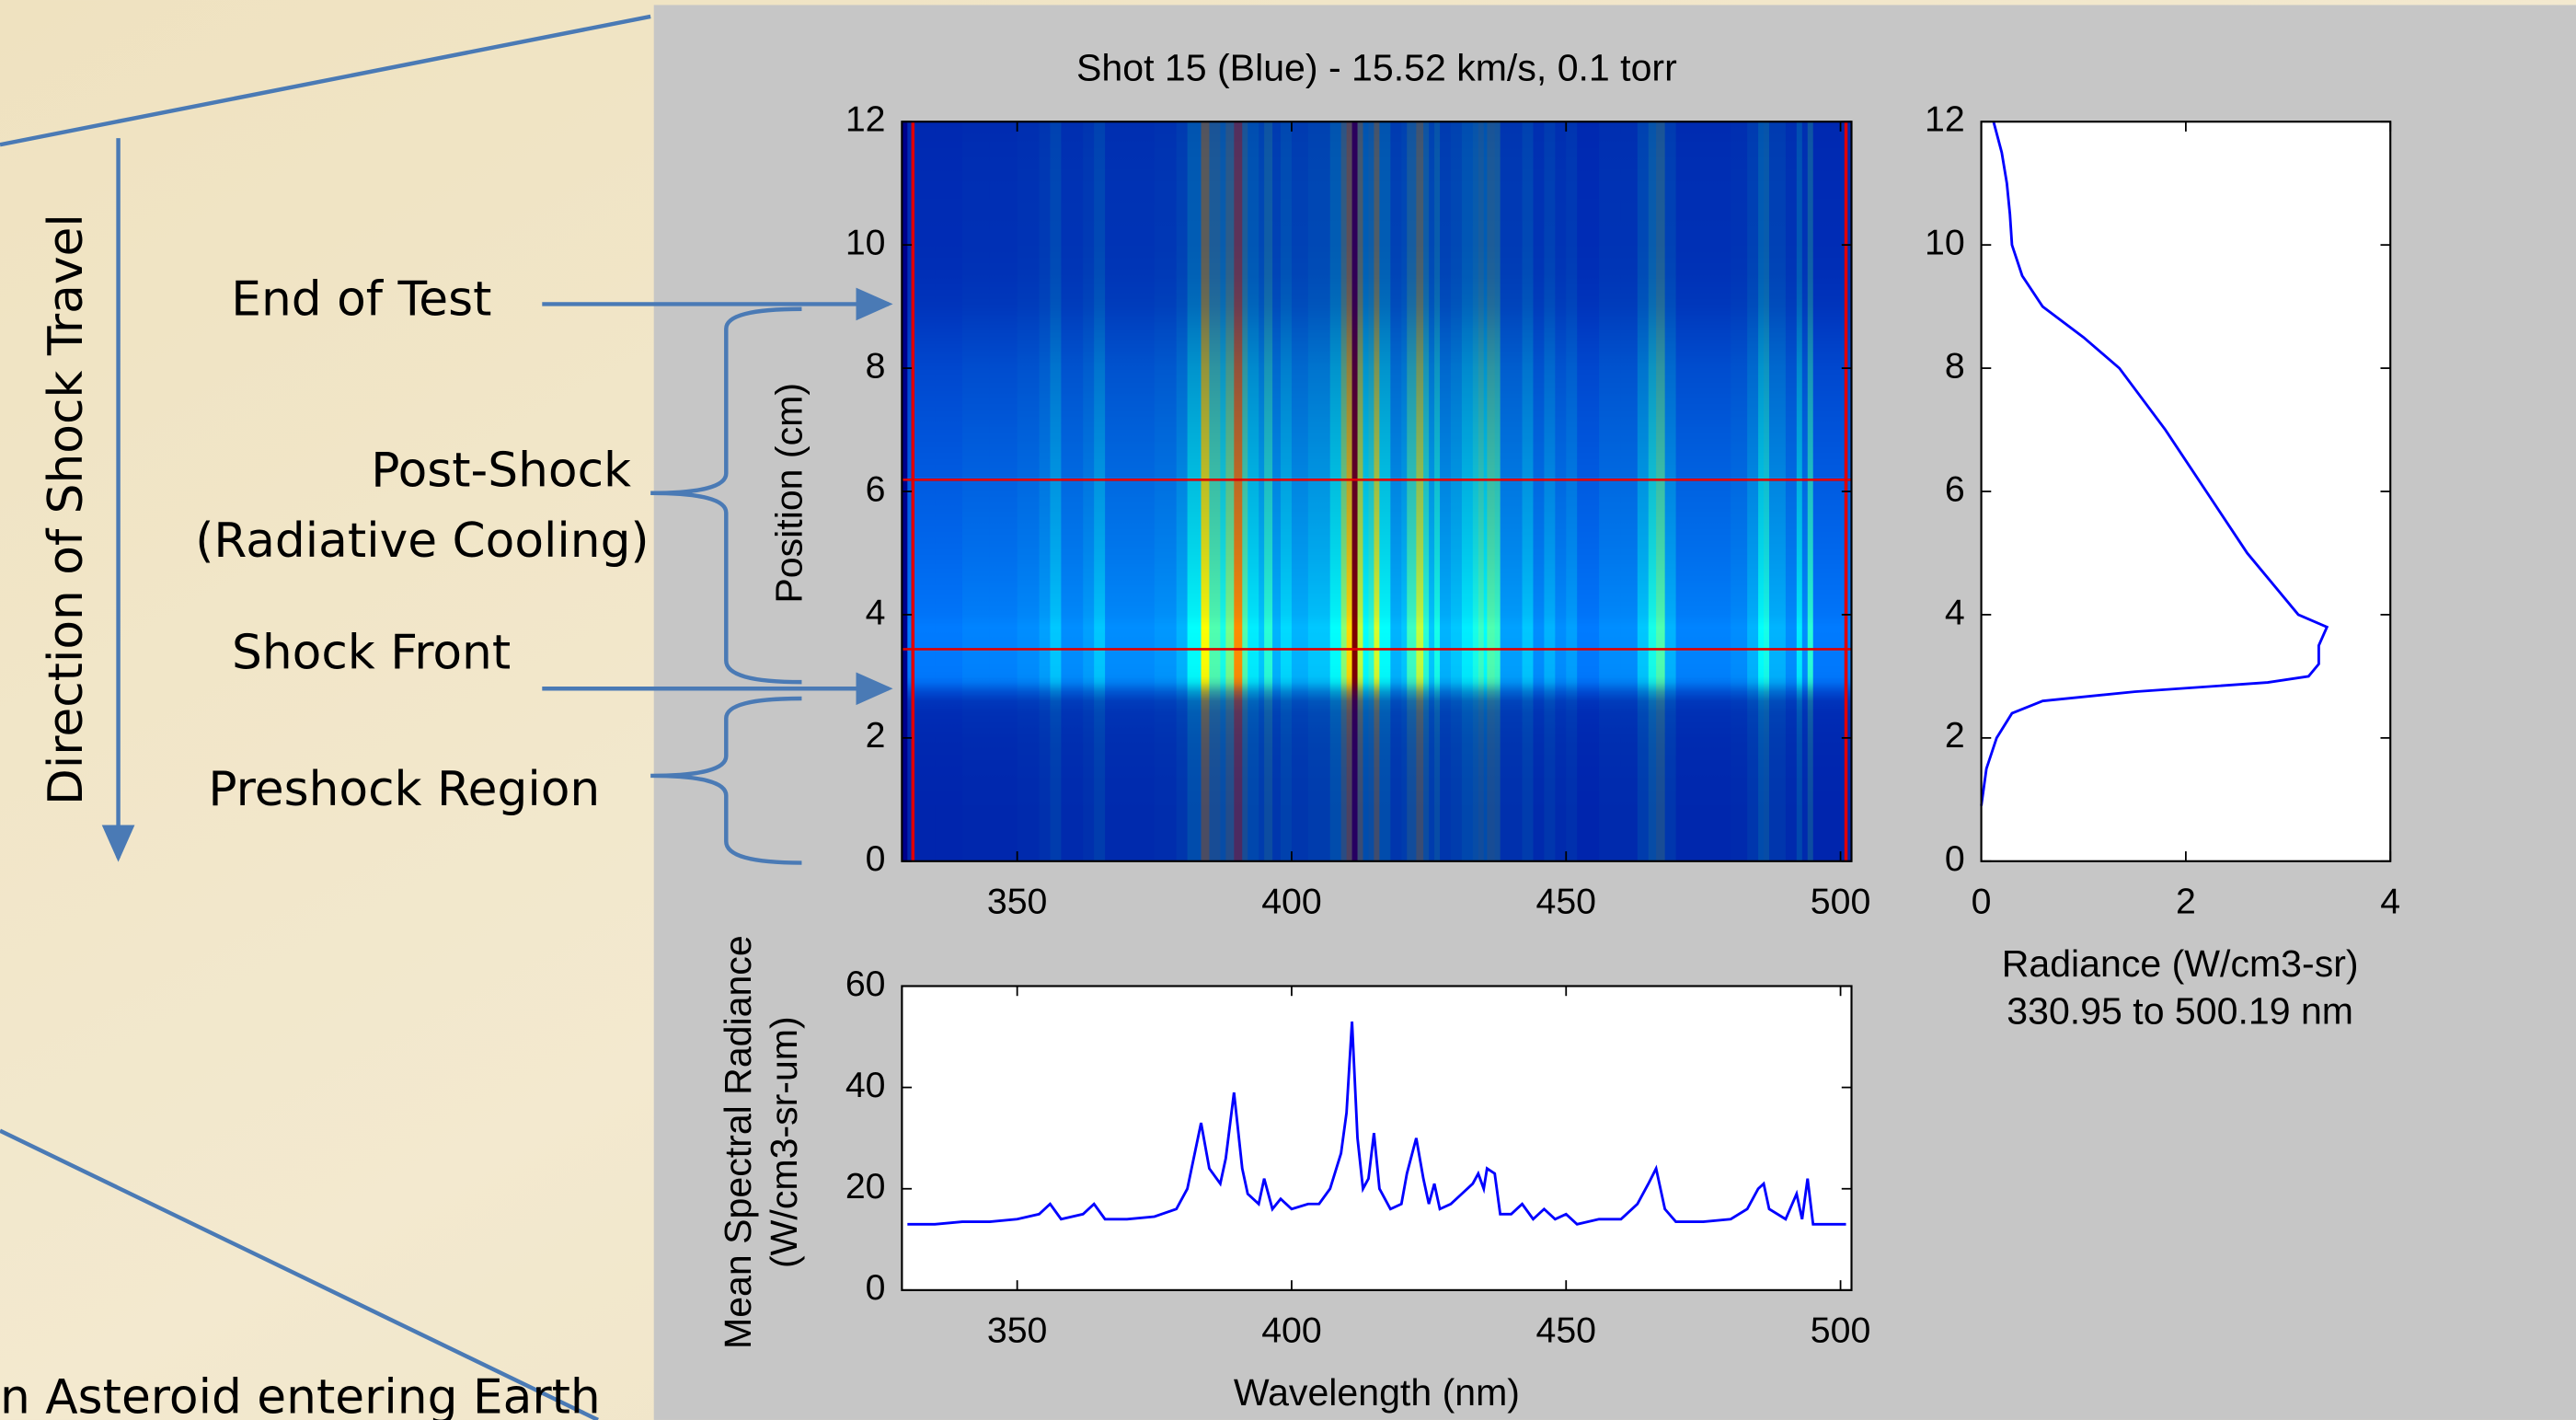 This screenshot has height=1420, width=2576. I want to click on annotation: Preshock Region, so click(404, 789).